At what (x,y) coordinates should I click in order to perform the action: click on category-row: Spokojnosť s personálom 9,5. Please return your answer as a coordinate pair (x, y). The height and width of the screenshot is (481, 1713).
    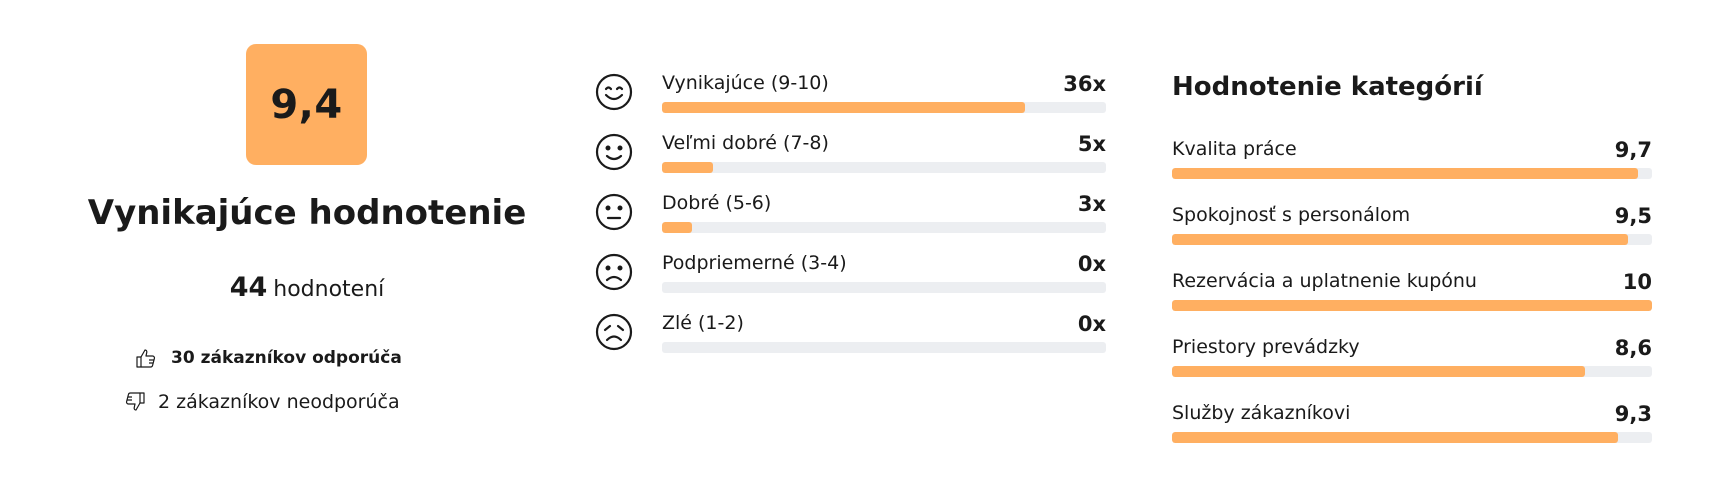
    Looking at the image, I should click on (1412, 234).